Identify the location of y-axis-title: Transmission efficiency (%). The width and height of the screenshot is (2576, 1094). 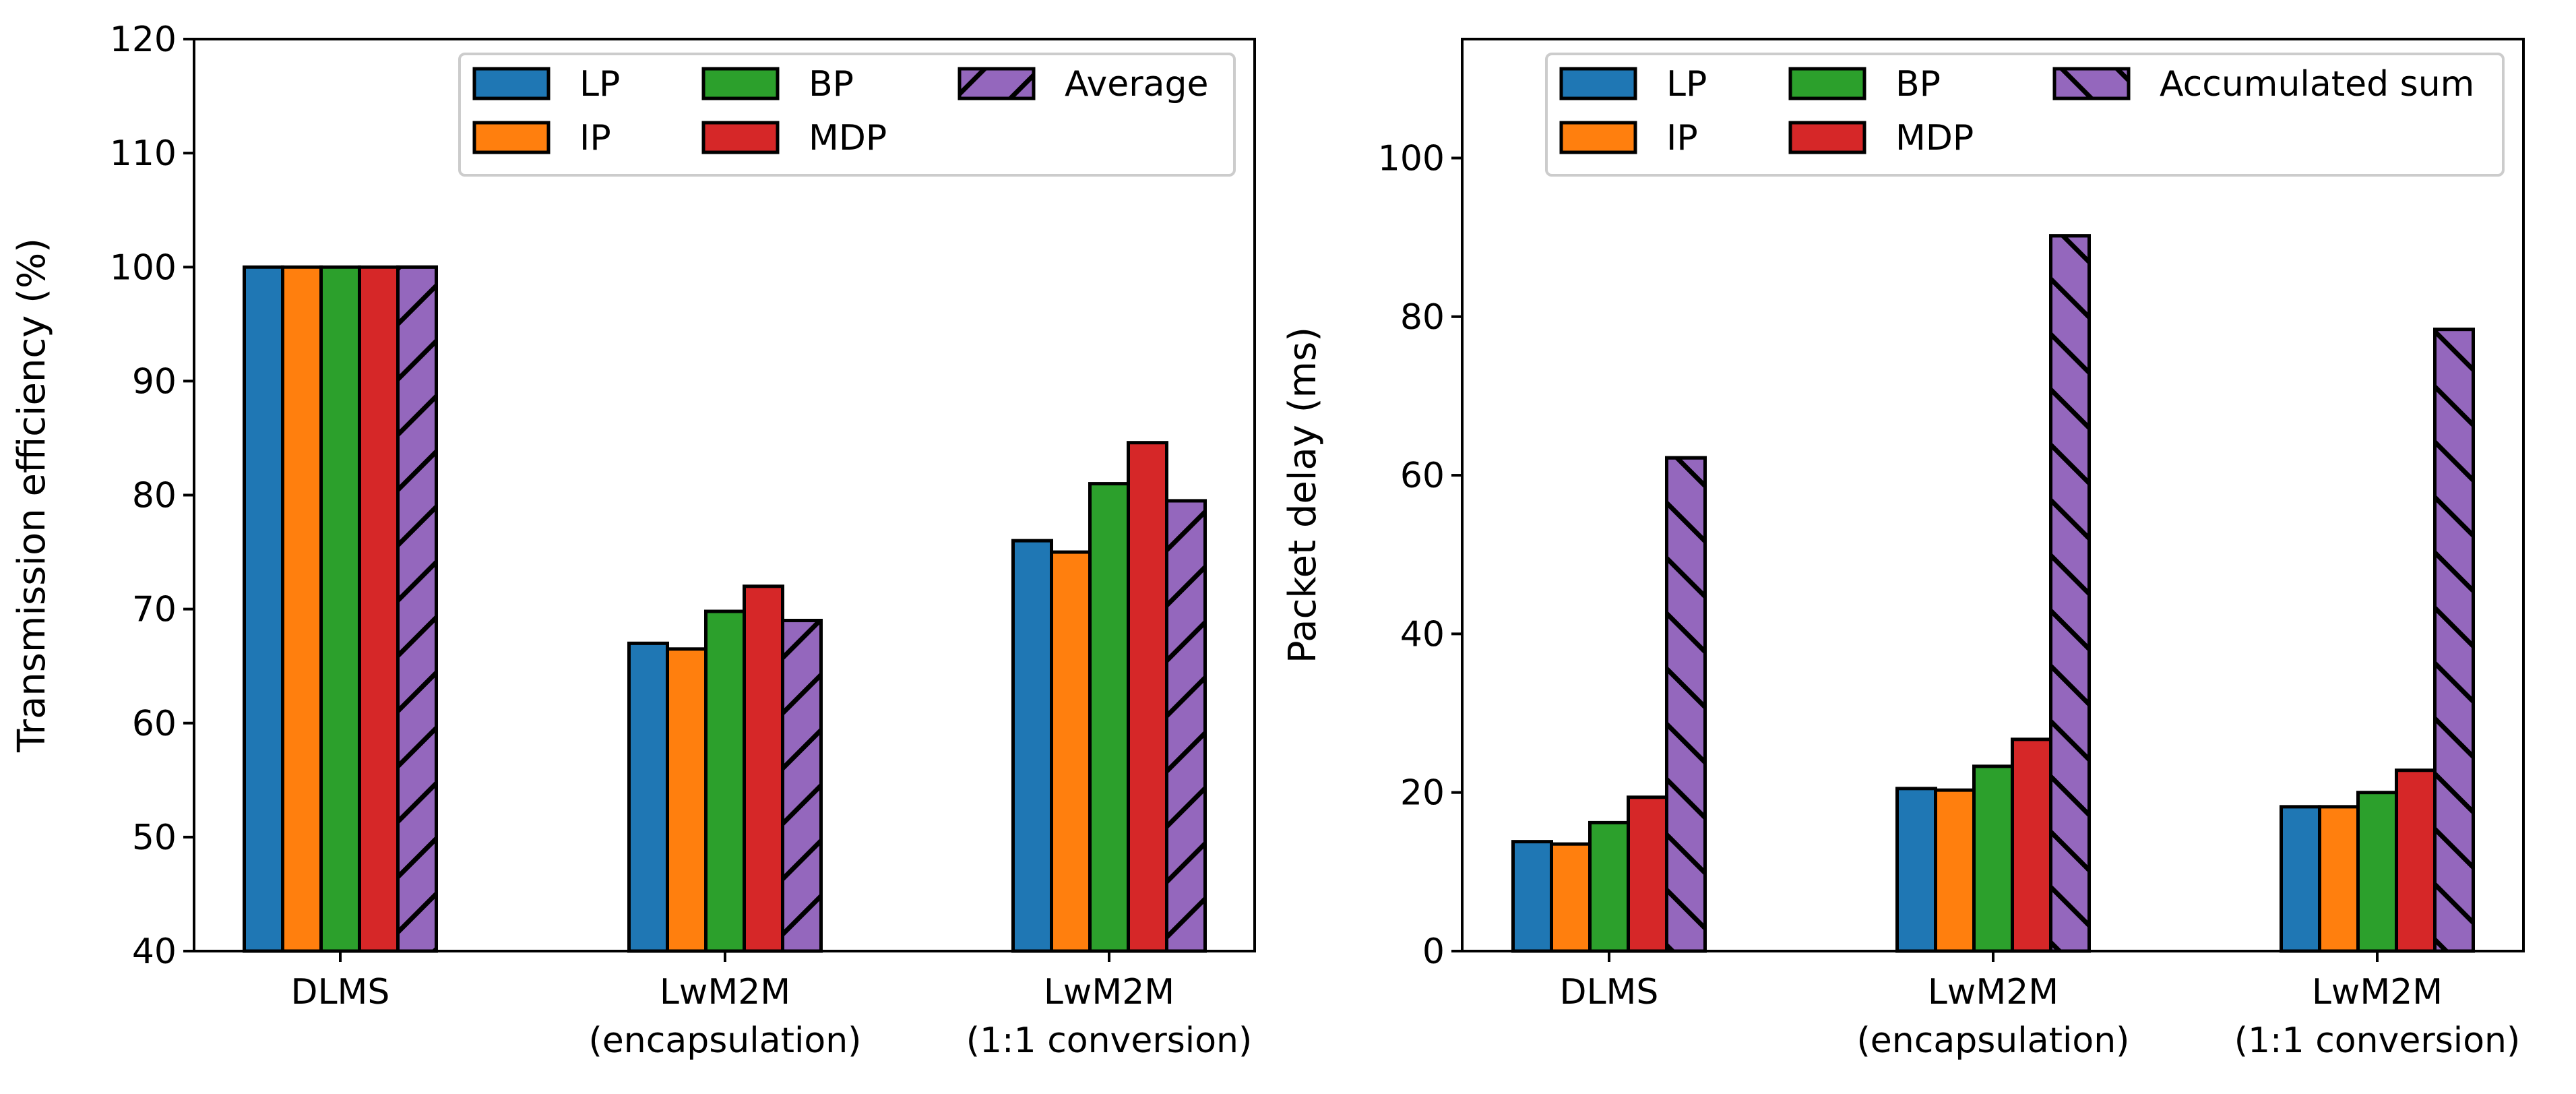
(32, 495).